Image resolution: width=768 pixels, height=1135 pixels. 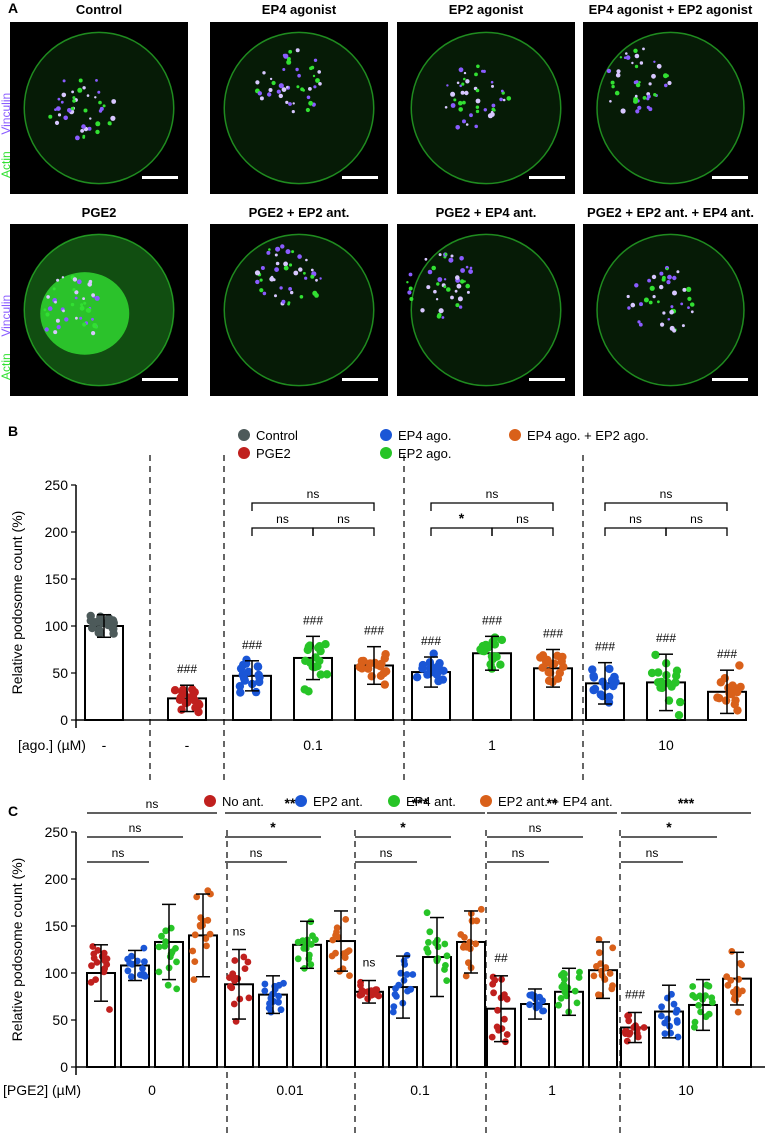 What do you see at coordinates (57, 579) in the screenshot?
I see `y-tick-label: 150` at bounding box center [57, 579].